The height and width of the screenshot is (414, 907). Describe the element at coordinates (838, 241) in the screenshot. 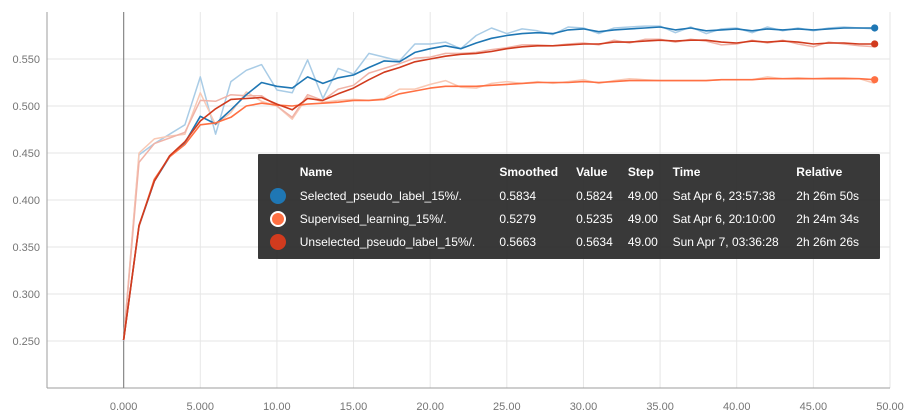

I see `tooltip-row-relative: 2h 26m 26s` at that location.